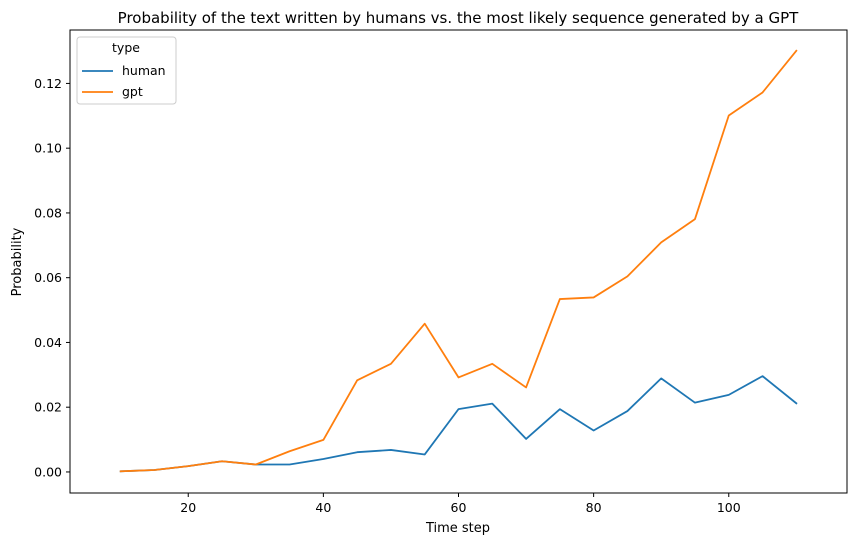 The width and height of the screenshot is (855, 545). Describe the element at coordinates (48, 212) in the screenshot. I see `y-tick-label: 0.08` at that location.